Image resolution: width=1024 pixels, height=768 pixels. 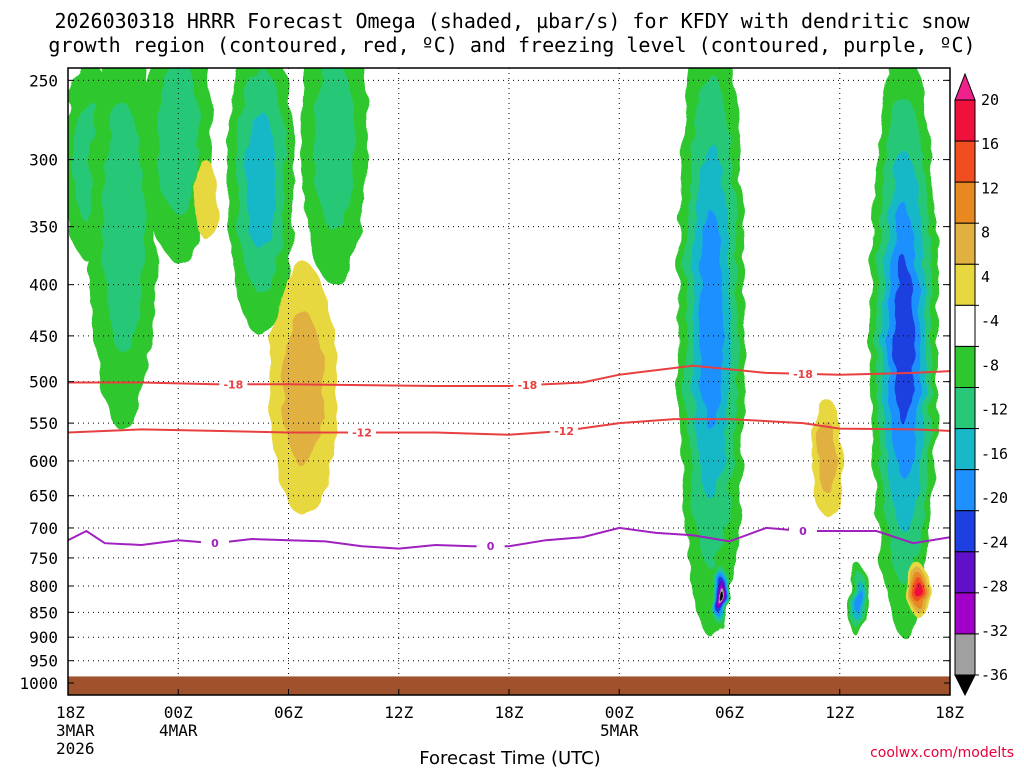 I want to click on x-tick-date: 4MAR, so click(x=178, y=730).